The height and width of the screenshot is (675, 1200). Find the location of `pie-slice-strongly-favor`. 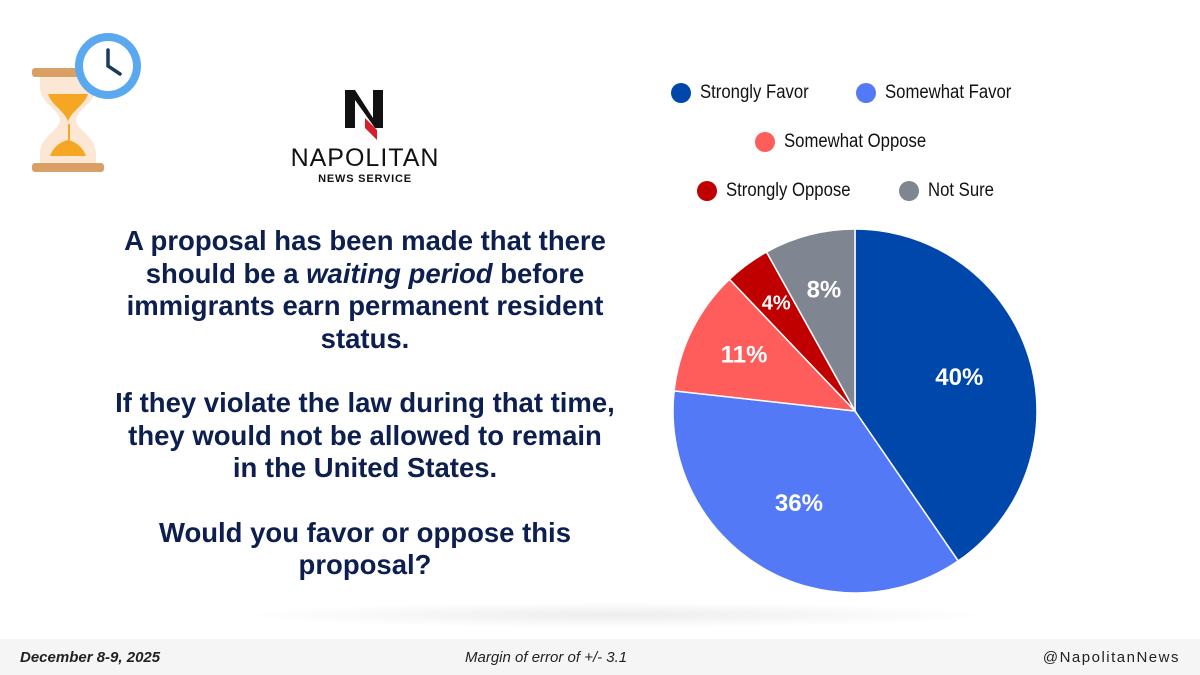

pie-slice-strongly-favor is located at coordinates (946, 395).